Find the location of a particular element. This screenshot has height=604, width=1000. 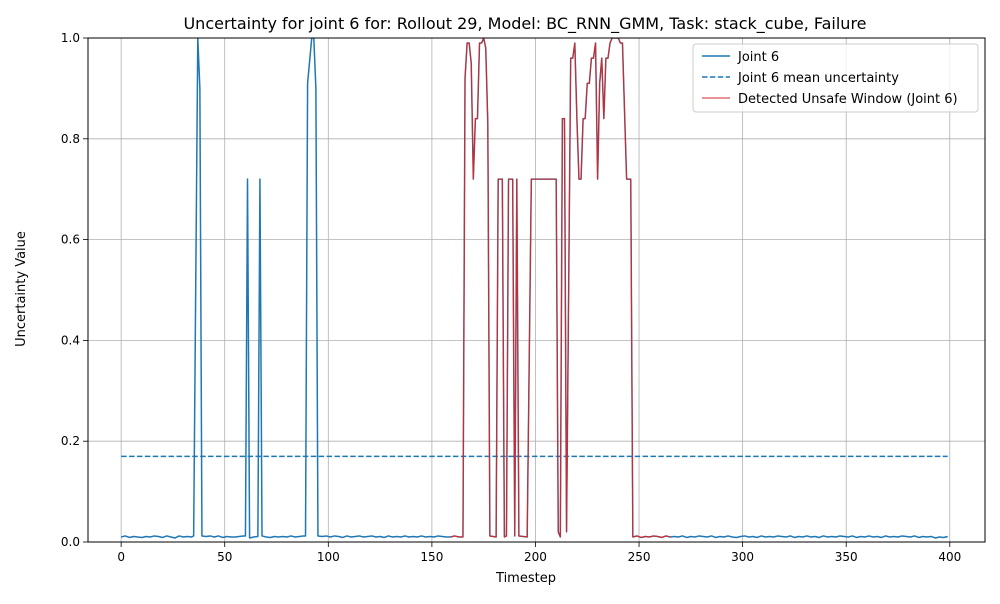

y-axis-label: Uncertainty Value is located at coordinates (21, 289).